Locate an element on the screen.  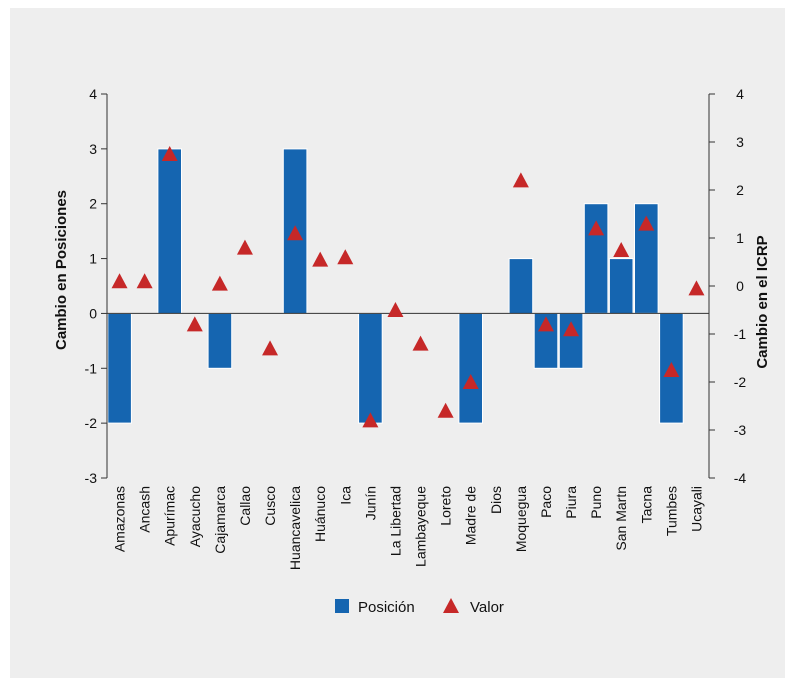
y-axis-title: Cambio en Posiciones is located at coordinates (61, 270).